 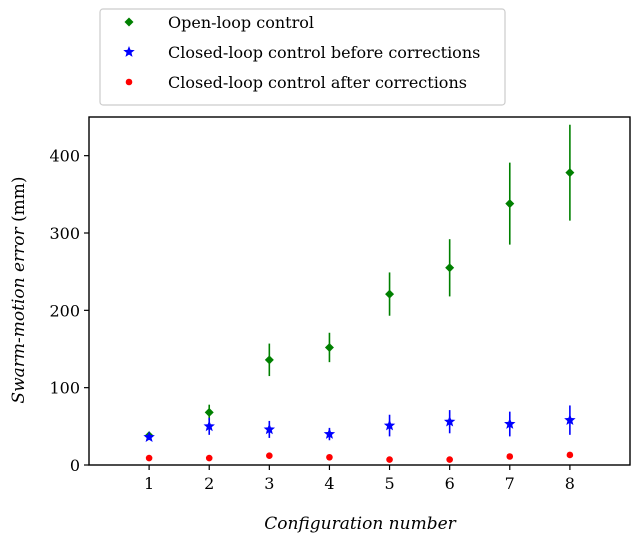 What do you see at coordinates (209, 483) in the screenshot?
I see `x-tick-label: 2` at bounding box center [209, 483].